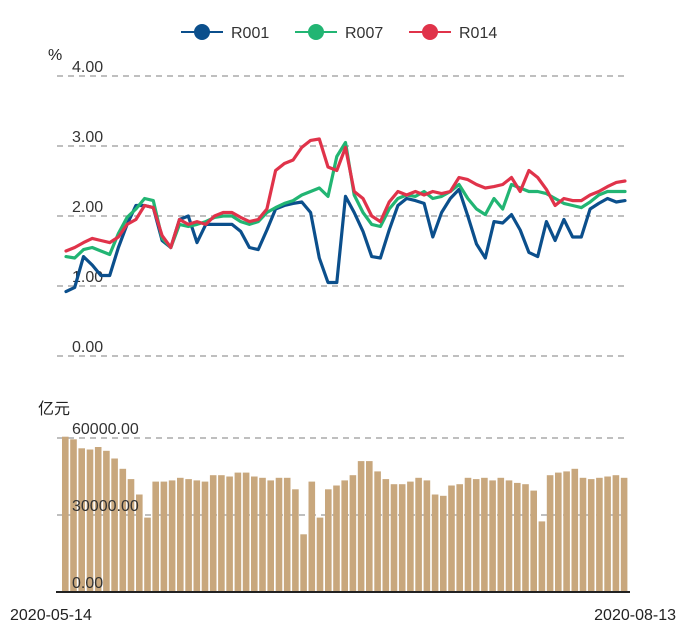  Describe the element at coordinates (87, 583) in the screenshot. I see `volume-y-tick: 0.00` at that location.